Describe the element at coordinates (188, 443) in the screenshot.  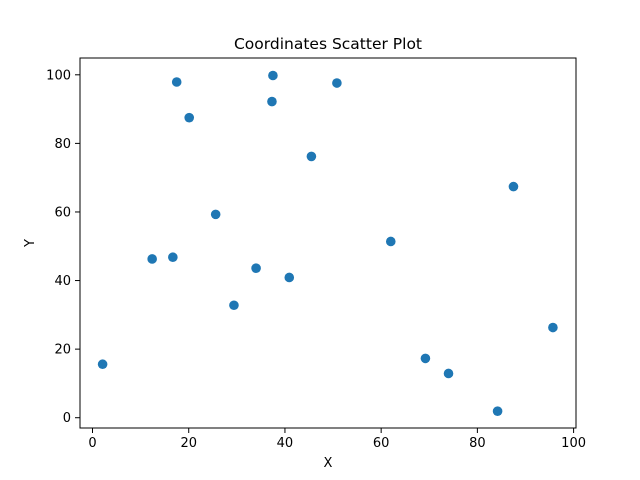
I see `x-tick-label-20: 20` at that location.